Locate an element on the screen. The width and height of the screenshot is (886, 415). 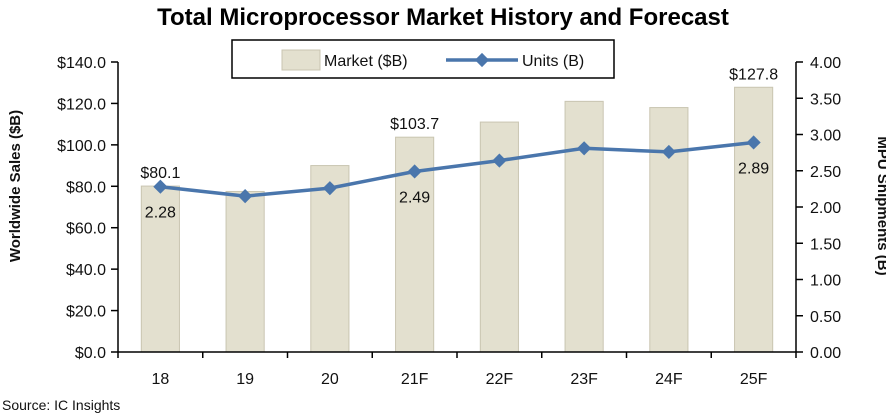
left-axis-title: Worldwide Sales ($B) is located at coordinates (15, 186).